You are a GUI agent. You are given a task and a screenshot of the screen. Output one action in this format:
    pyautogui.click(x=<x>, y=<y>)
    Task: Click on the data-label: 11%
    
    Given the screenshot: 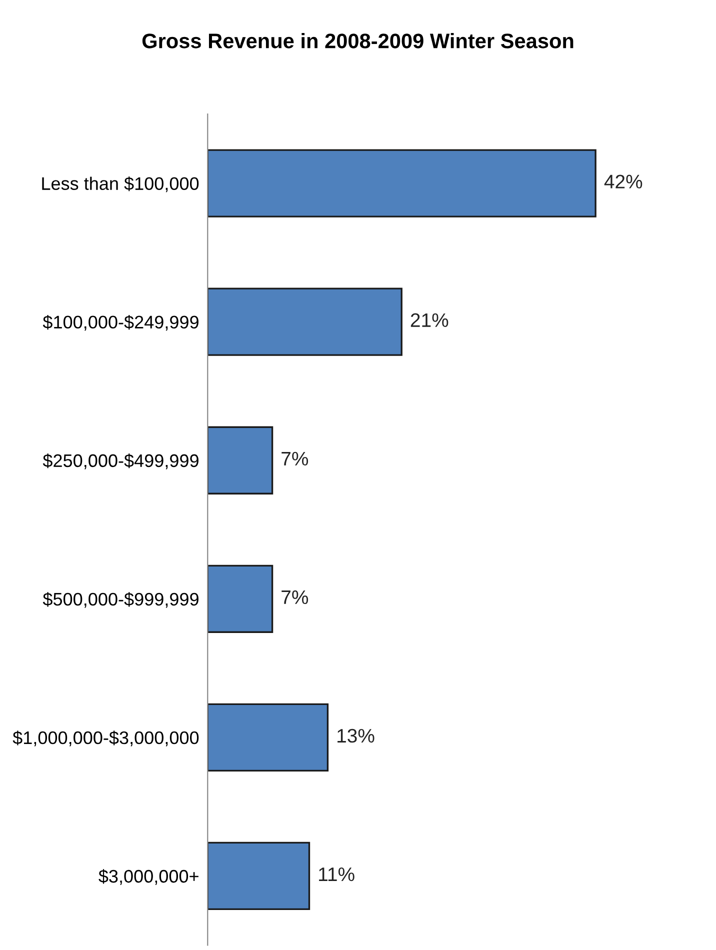 What is the action you would take?
    pyautogui.click(x=336, y=875)
    